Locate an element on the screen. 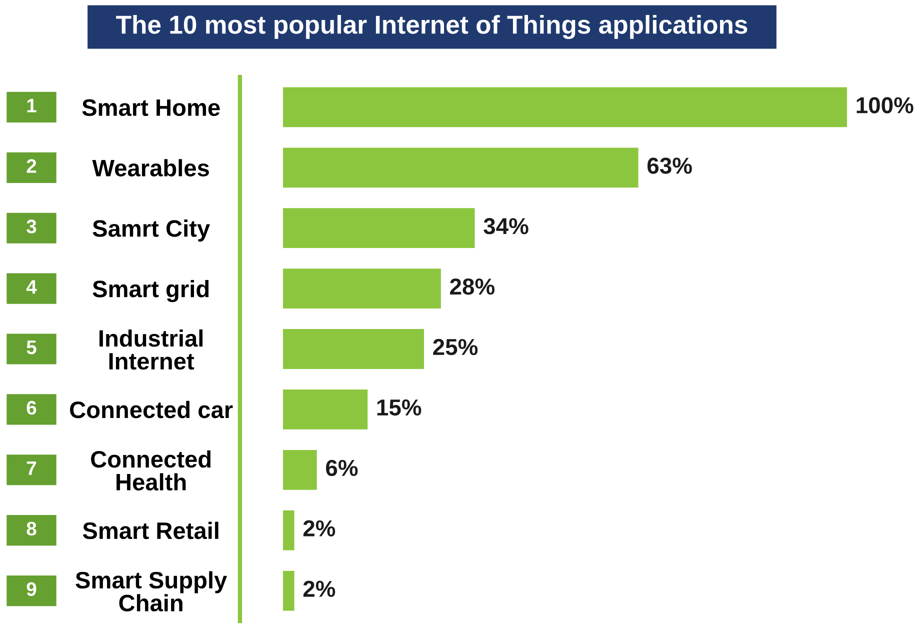  data-label: 25% is located at coordinates (455, 347).